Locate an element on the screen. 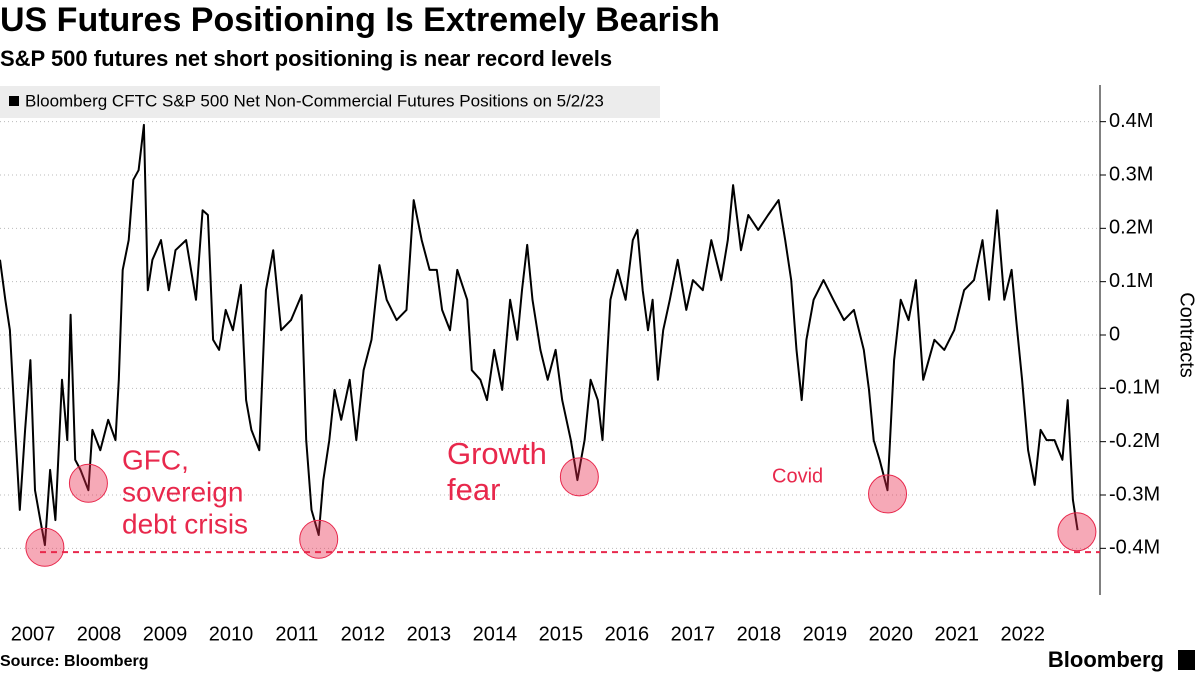 The width and height of the screenshot is (1200, 675). x-tick-label: 2020 is located at coordinates (891, 634).